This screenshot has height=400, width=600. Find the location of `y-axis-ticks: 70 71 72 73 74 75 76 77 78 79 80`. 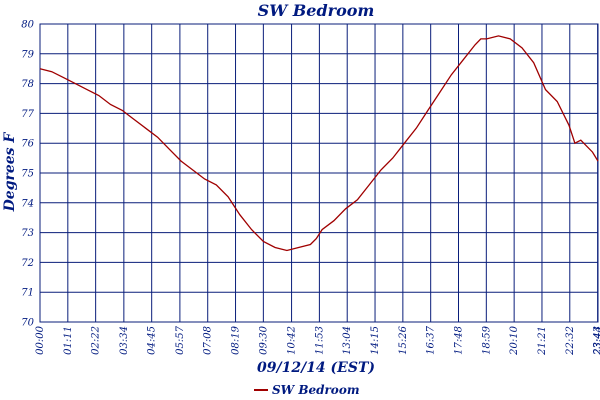

y-axis-ticks: 70 71 72 73 74 75 76 77 78 79 80 is located at coordinates (27, 174).